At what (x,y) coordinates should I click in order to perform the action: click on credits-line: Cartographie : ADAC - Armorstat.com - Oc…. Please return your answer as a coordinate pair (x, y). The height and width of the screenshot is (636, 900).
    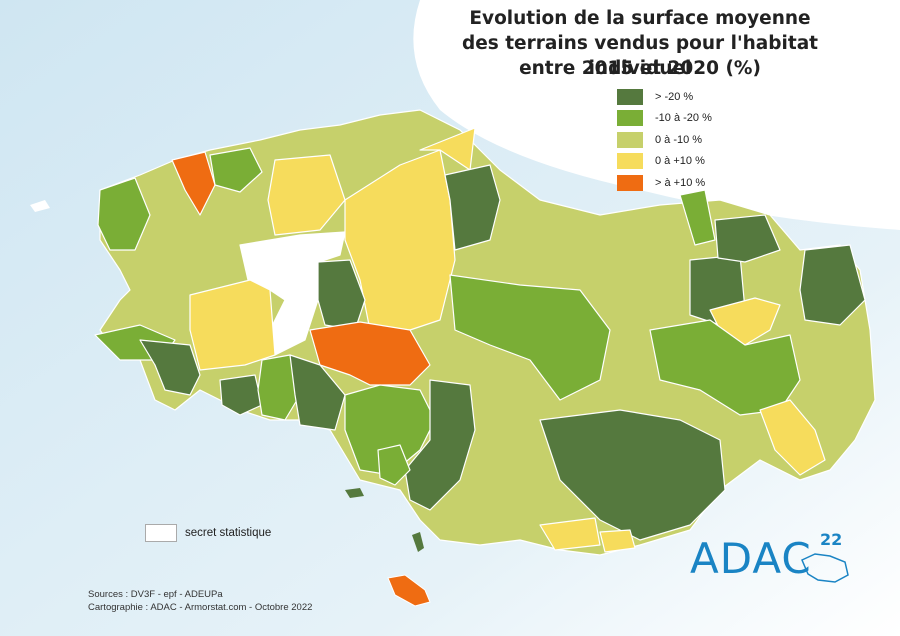
    Looking at the image, I should click on (200, 607).